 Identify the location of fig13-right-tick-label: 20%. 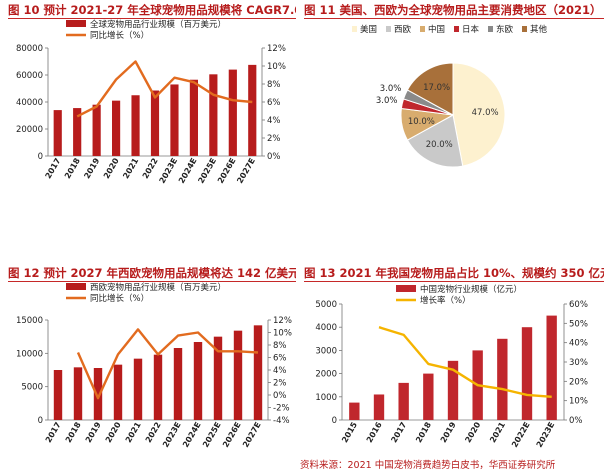
(578, 382).